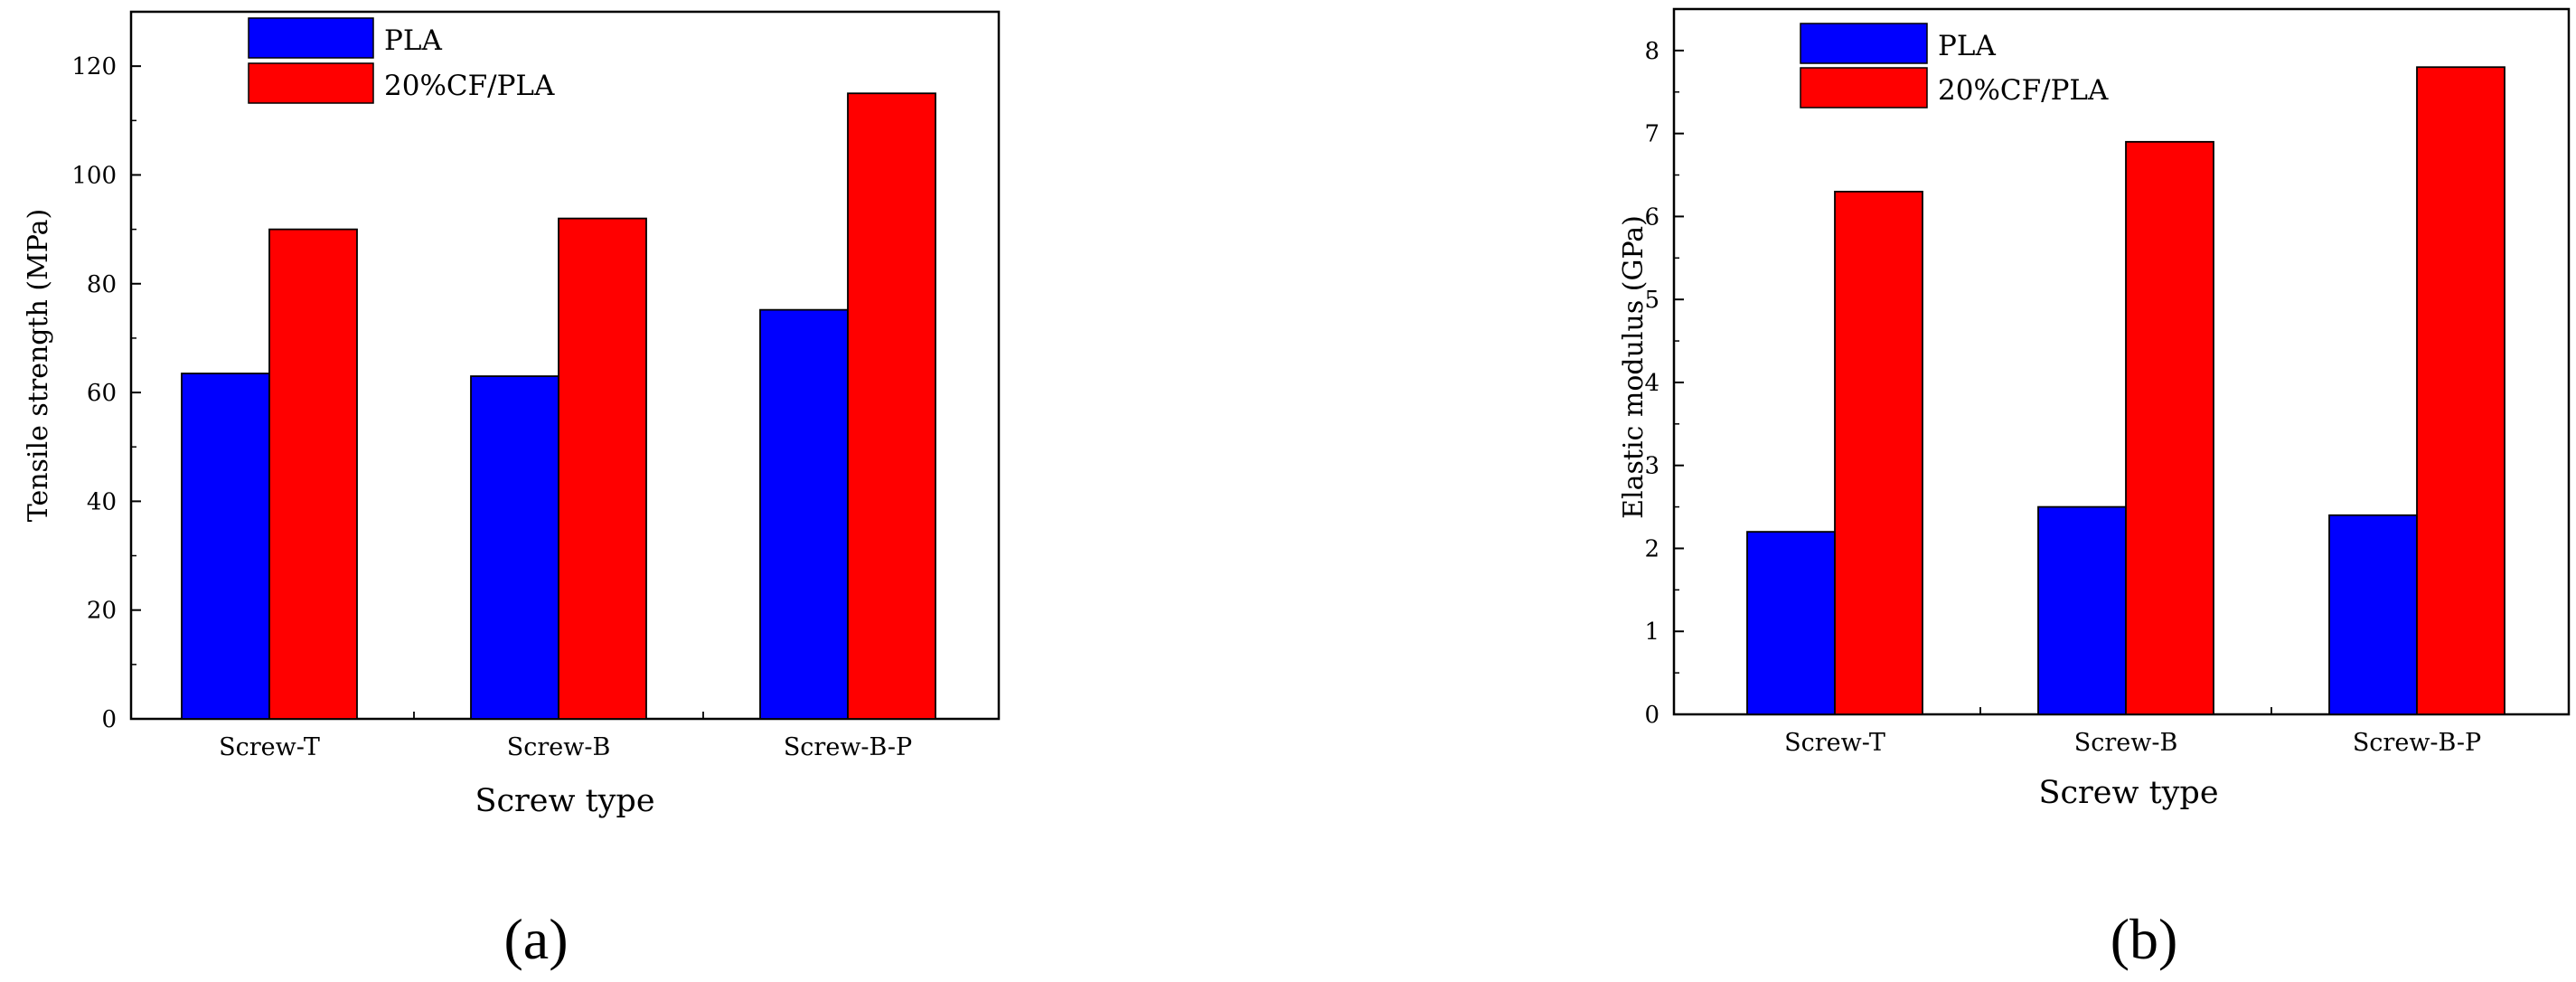 This screenshot has width=2576, height=982. I want to click on y-tick-labels: 0 20 40 60 80 100 120, so click(94, 393).